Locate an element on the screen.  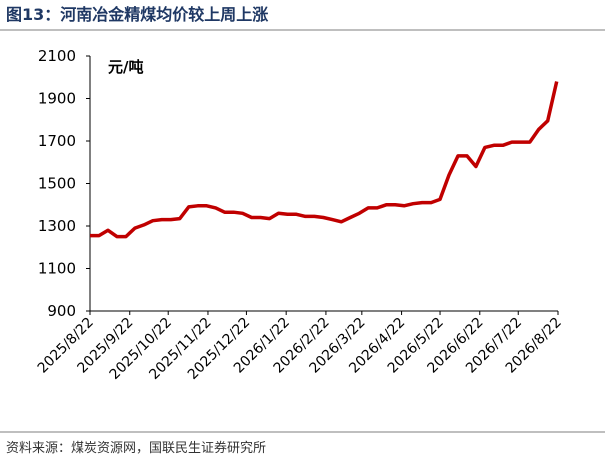
y-tick-label: 1500 is located at coordinates (57, 184).